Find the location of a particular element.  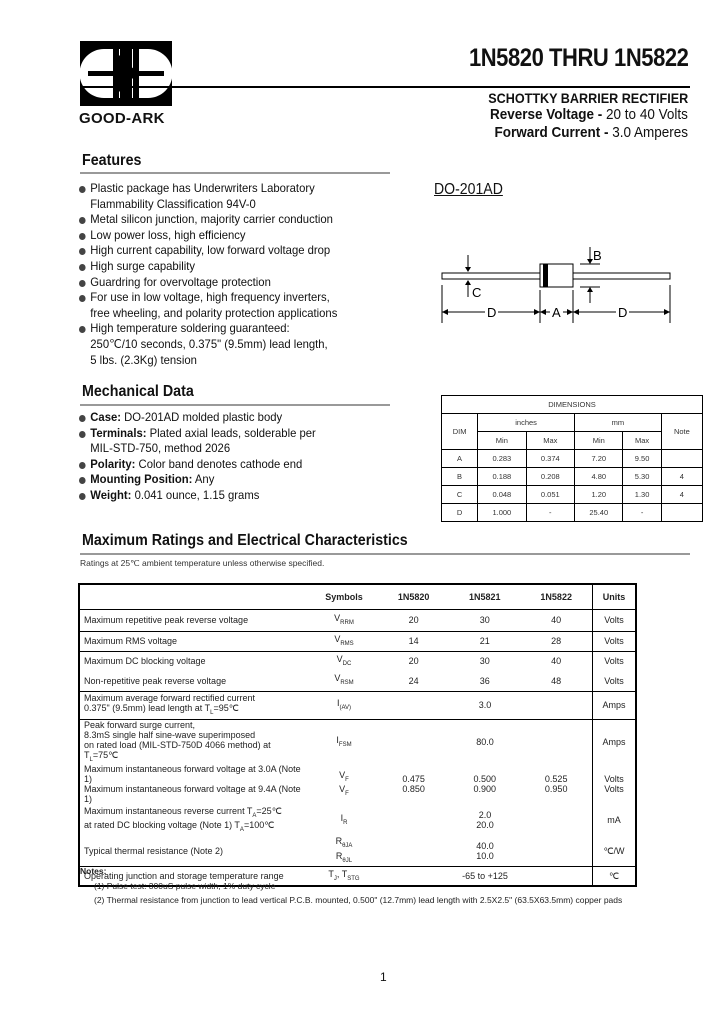

value-cell: 3.0 is located at coordinates (485, 705).